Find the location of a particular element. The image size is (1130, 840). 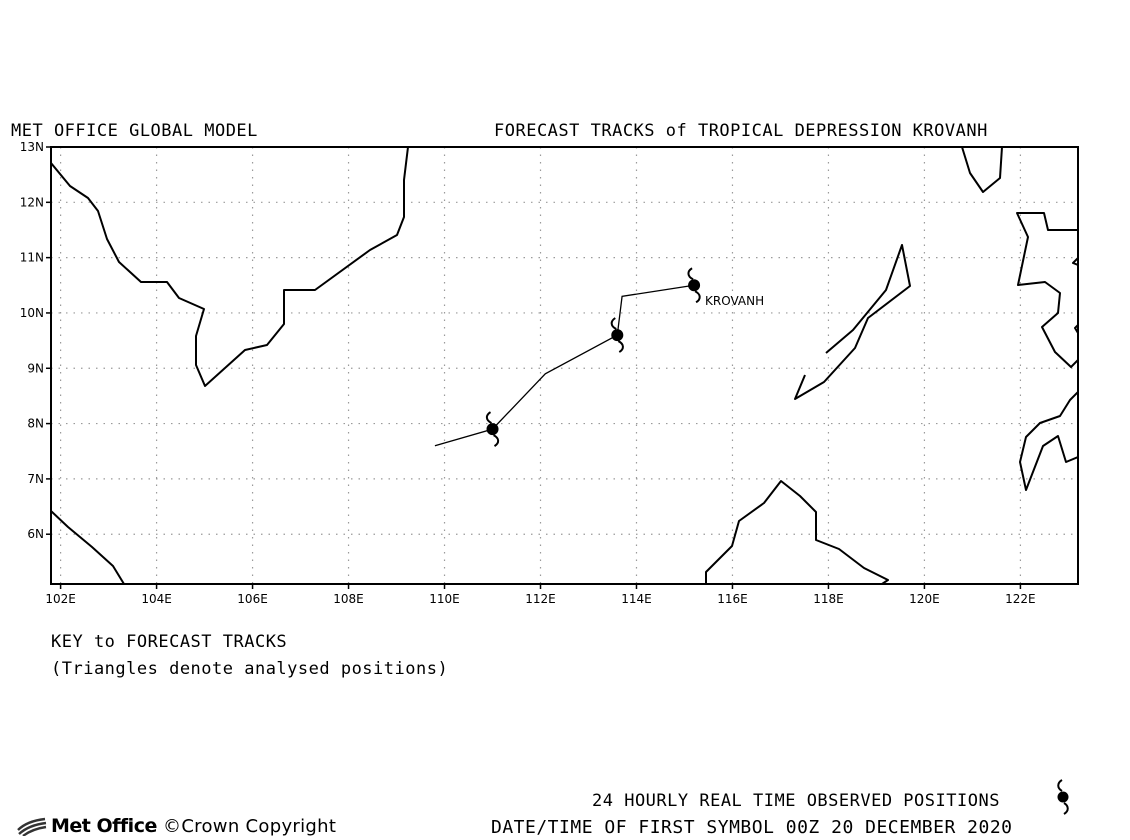

coastline-mindanao is located at coordinates (1048, 441).